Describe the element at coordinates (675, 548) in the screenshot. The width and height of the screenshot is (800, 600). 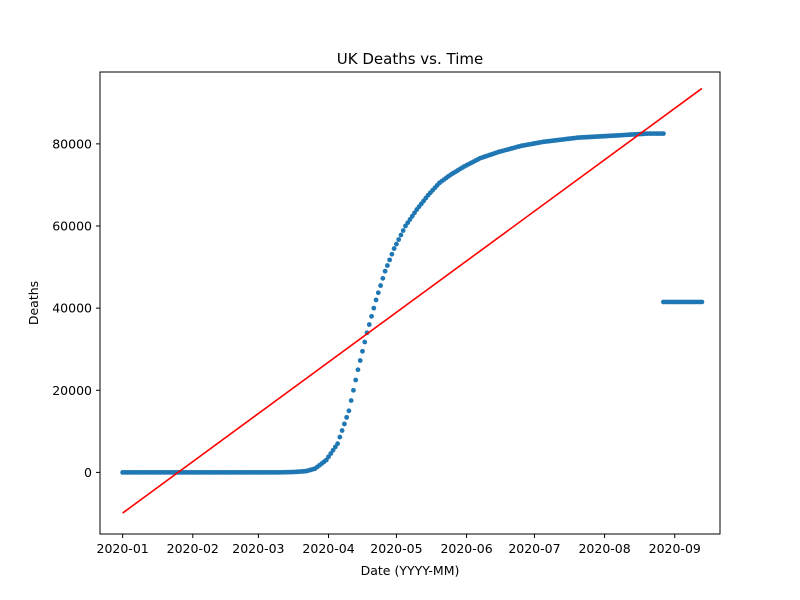
I see `x-tick-label: 2020-09` at that location.